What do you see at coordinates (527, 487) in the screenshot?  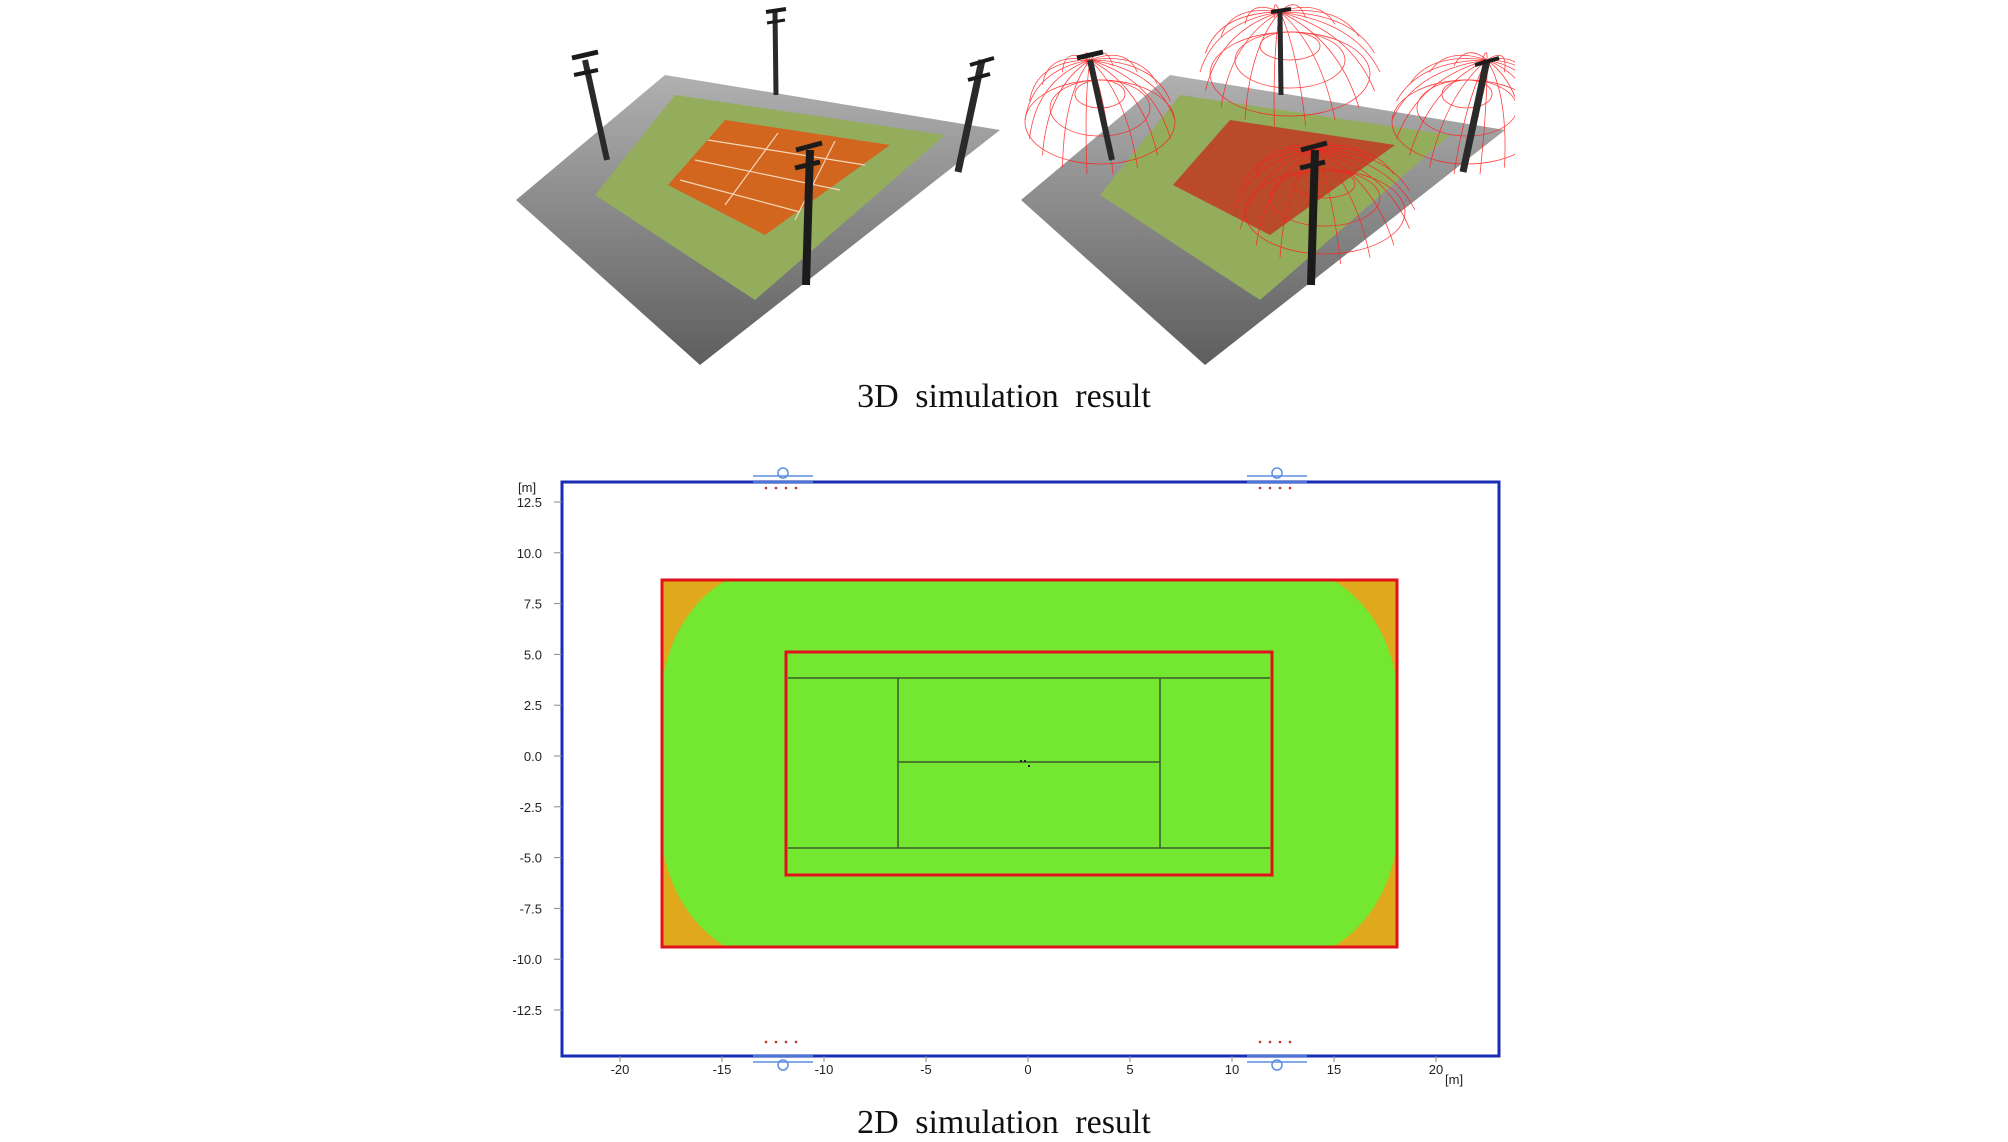 I see `y-axis-unit: [m]` at bounding box center [527, 487].